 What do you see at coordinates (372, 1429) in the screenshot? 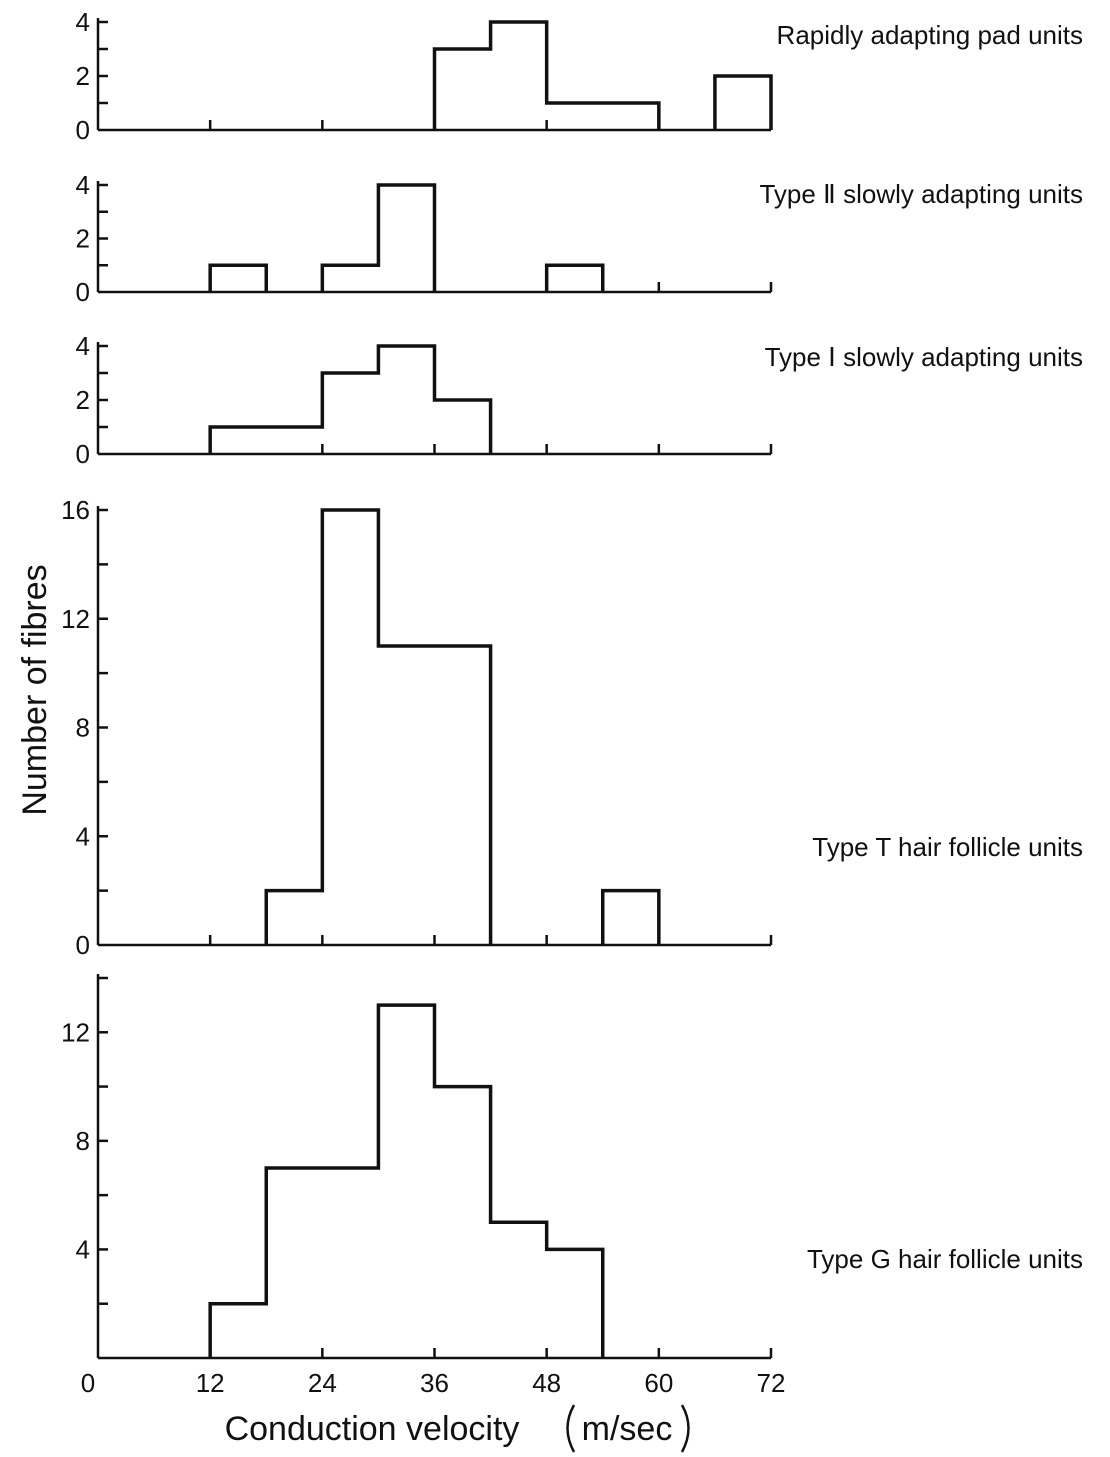
I see `x-axis-title: Conduction velocity` at bounding box center [372, 1429].